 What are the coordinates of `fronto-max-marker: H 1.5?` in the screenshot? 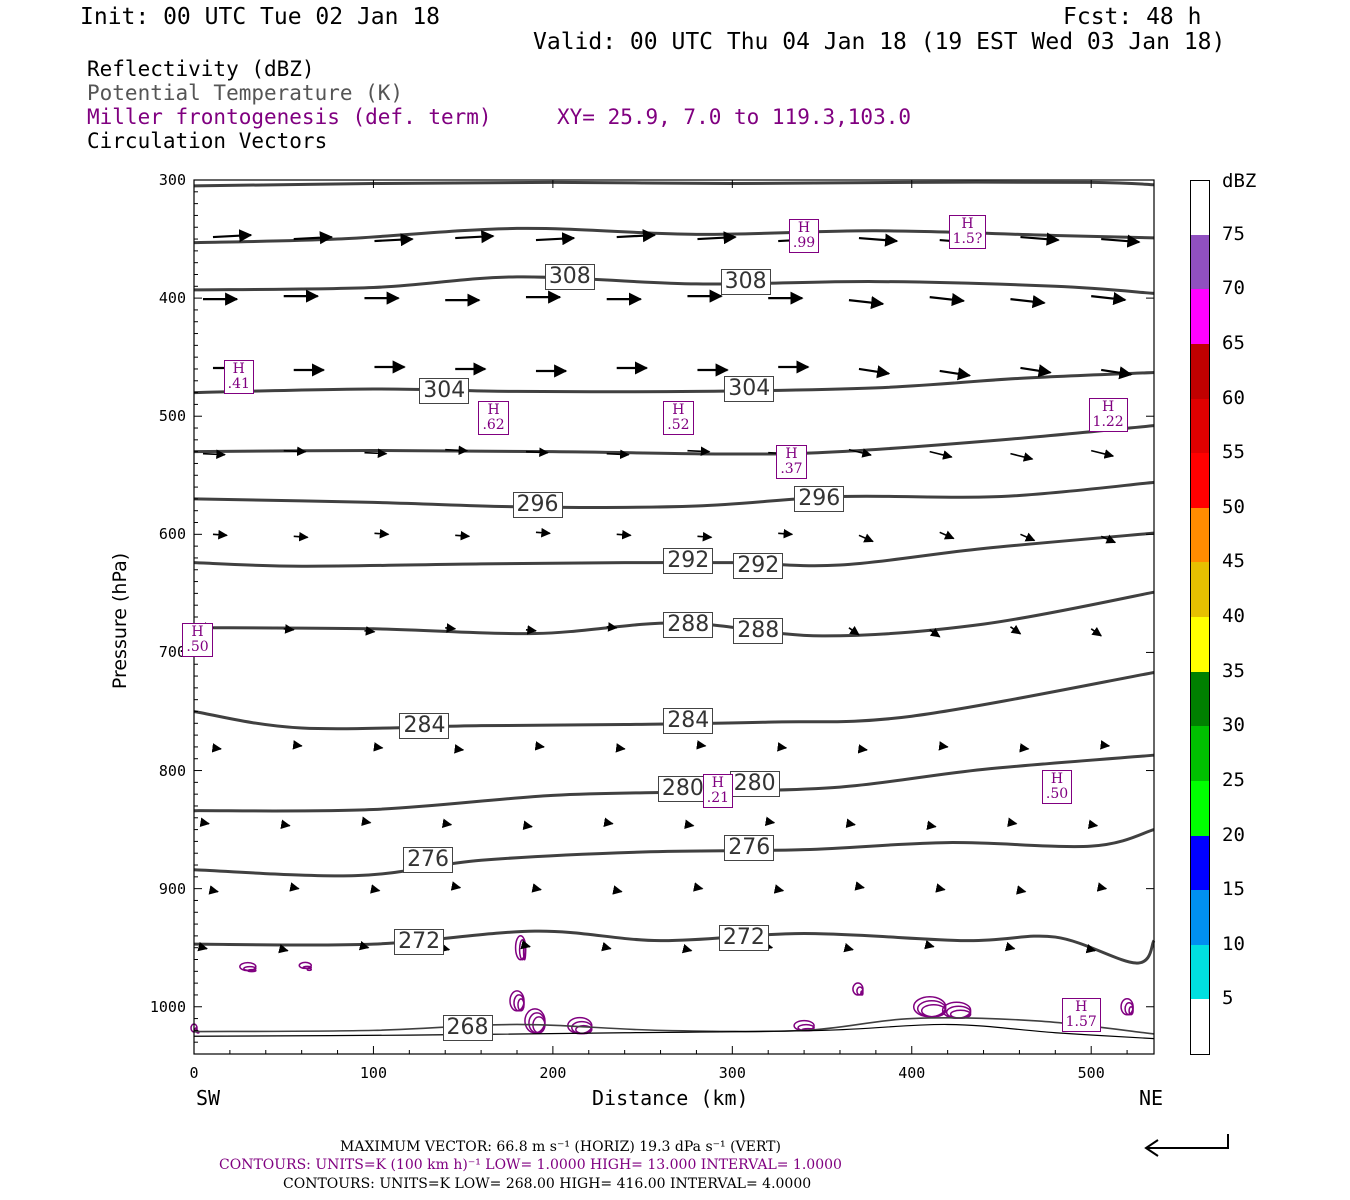 It's located at (967, 232).